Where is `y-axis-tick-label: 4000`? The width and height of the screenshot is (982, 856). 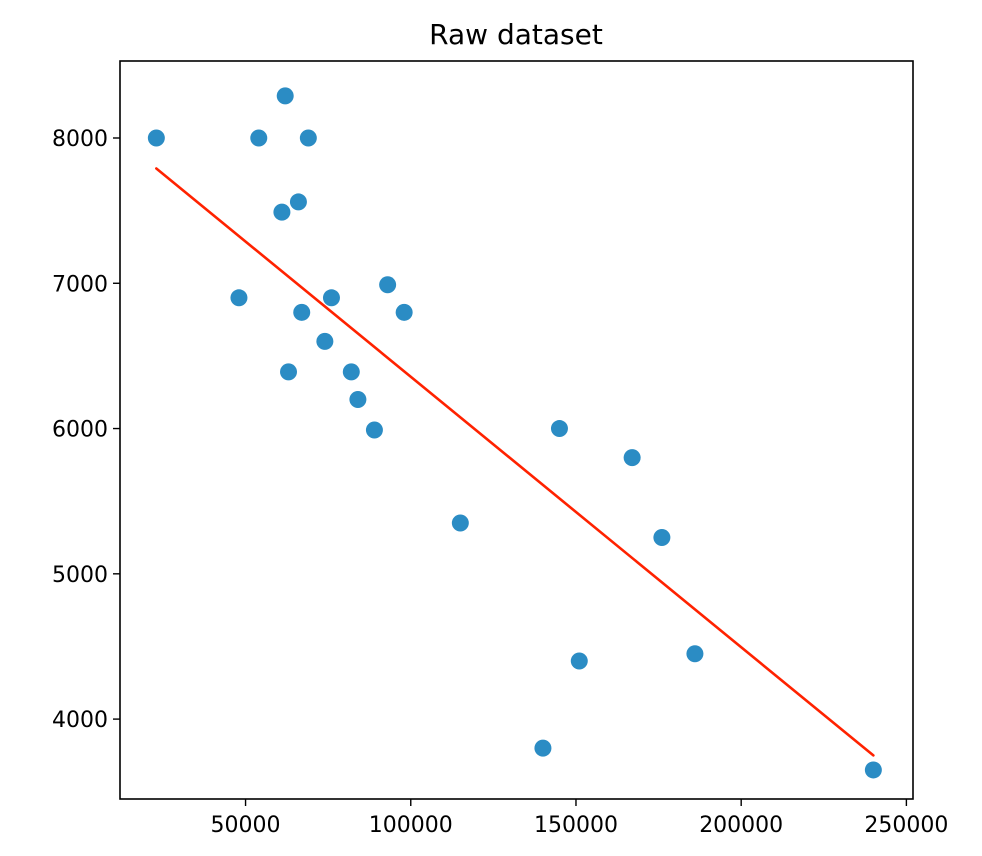
y-axis-tick-label: 4000 is located at coordinates (80, 720).